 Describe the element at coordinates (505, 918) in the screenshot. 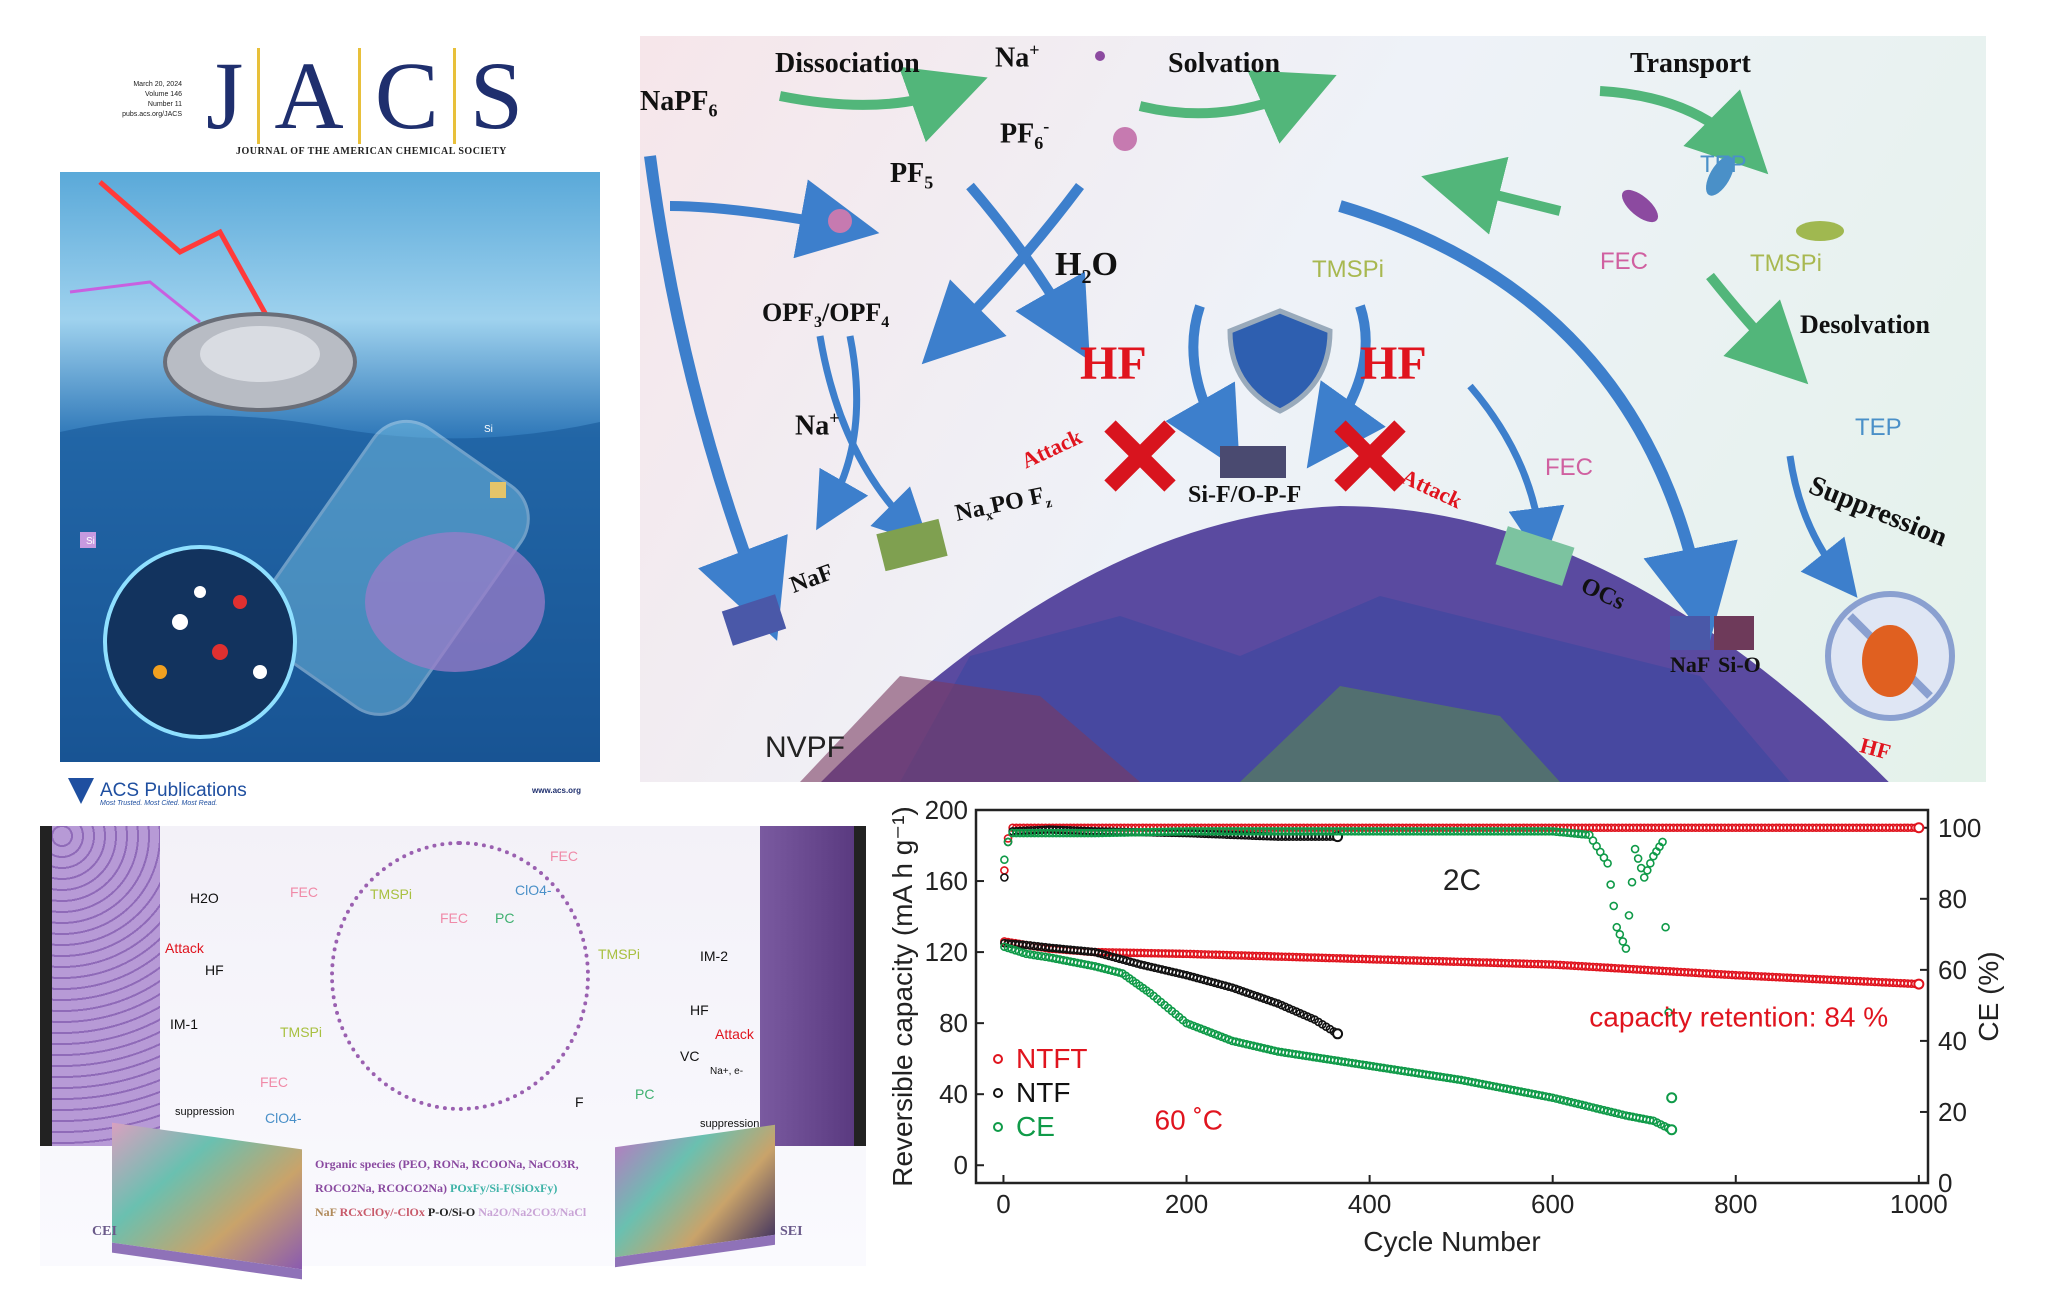

I see `pc-label-center: PC` at that location.